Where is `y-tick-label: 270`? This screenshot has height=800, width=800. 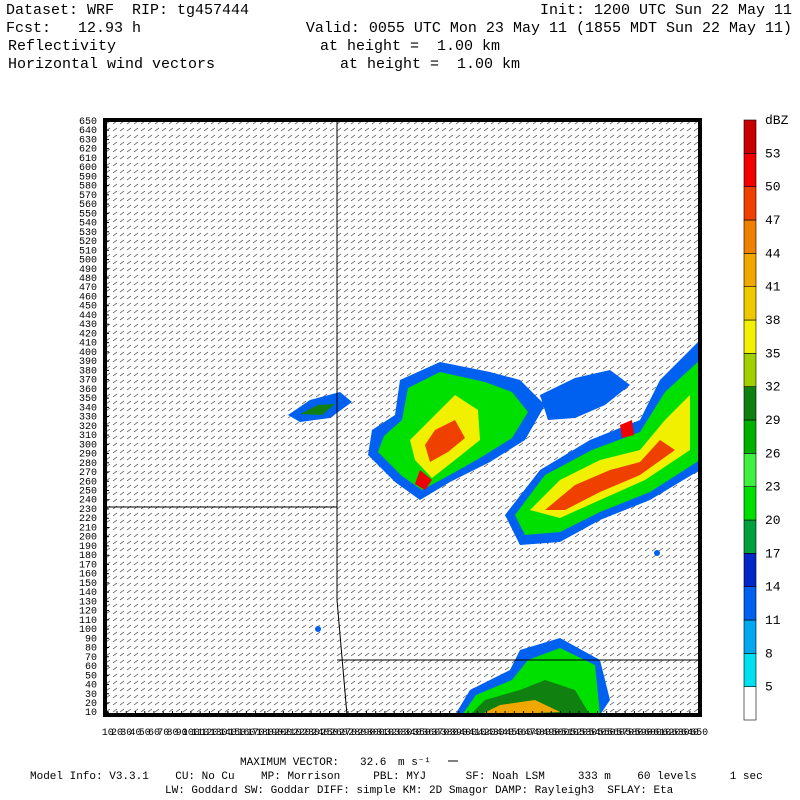
y-tick-label: 270 is located at coordinates (88, 473).